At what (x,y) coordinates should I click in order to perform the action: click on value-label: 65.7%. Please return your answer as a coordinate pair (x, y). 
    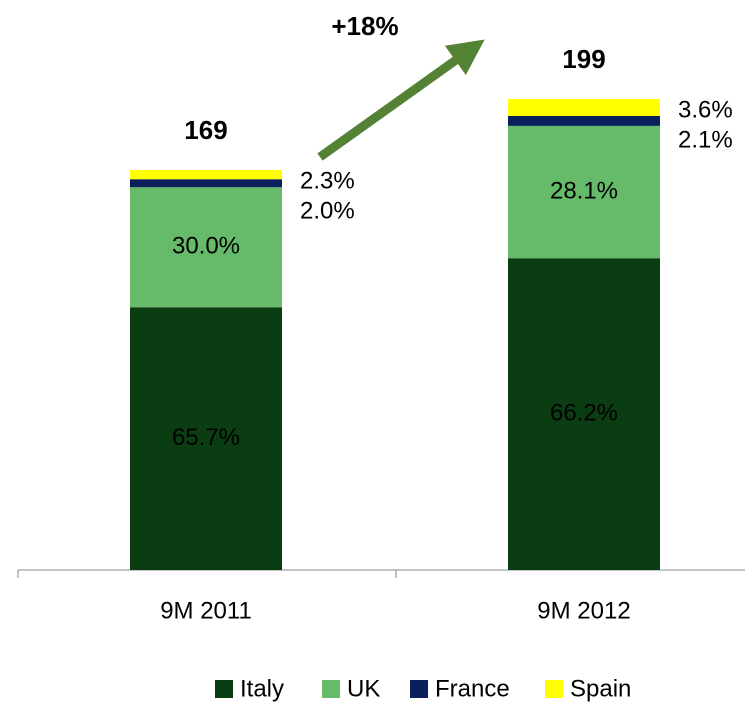
    Looking at the image, I should click on (206, 437).